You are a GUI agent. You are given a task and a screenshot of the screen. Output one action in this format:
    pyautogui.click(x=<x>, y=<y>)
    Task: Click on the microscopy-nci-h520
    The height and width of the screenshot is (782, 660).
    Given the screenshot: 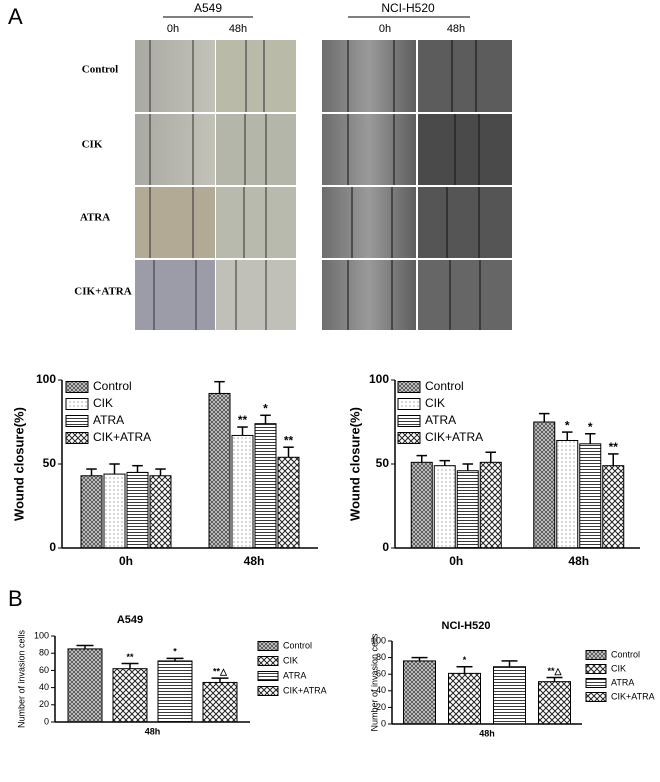 What is the action you would take?
    pyautogui.click(x=417, y=185)
    